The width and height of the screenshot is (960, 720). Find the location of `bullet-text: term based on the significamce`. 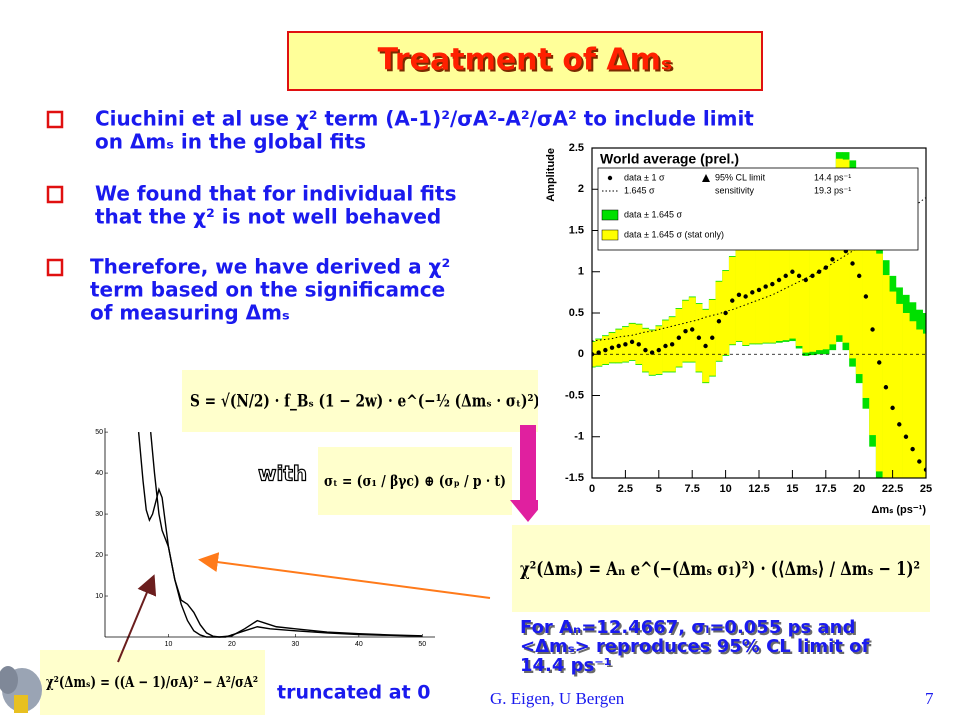

bullet-text: term based on the significamce is located at coordinates (267, 290).